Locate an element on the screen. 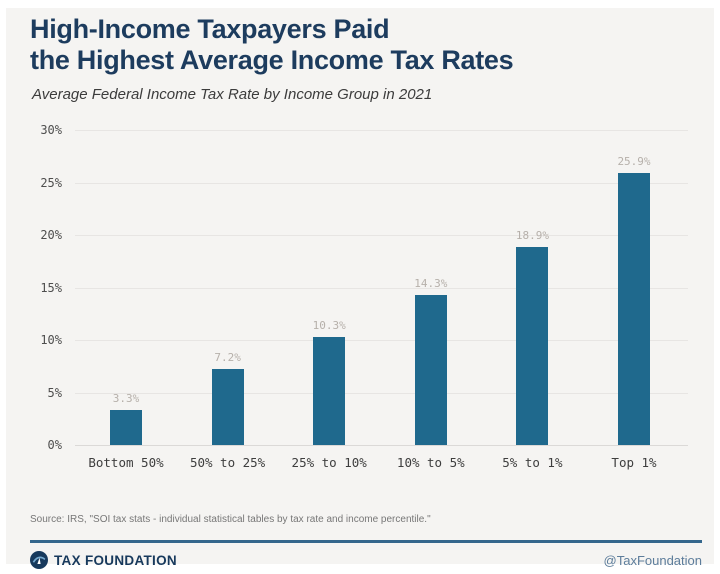 This screenshot has width=720, height=574. bar-value-label: 3.3% is located at coordinates (126, 399).